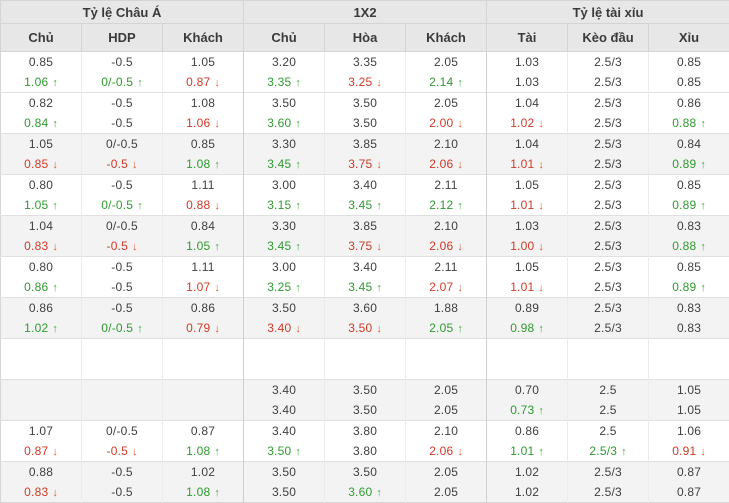 This screenshot has height=503, width=729. I want to click on odds-cell: 2.00↓, so click(446, 123).